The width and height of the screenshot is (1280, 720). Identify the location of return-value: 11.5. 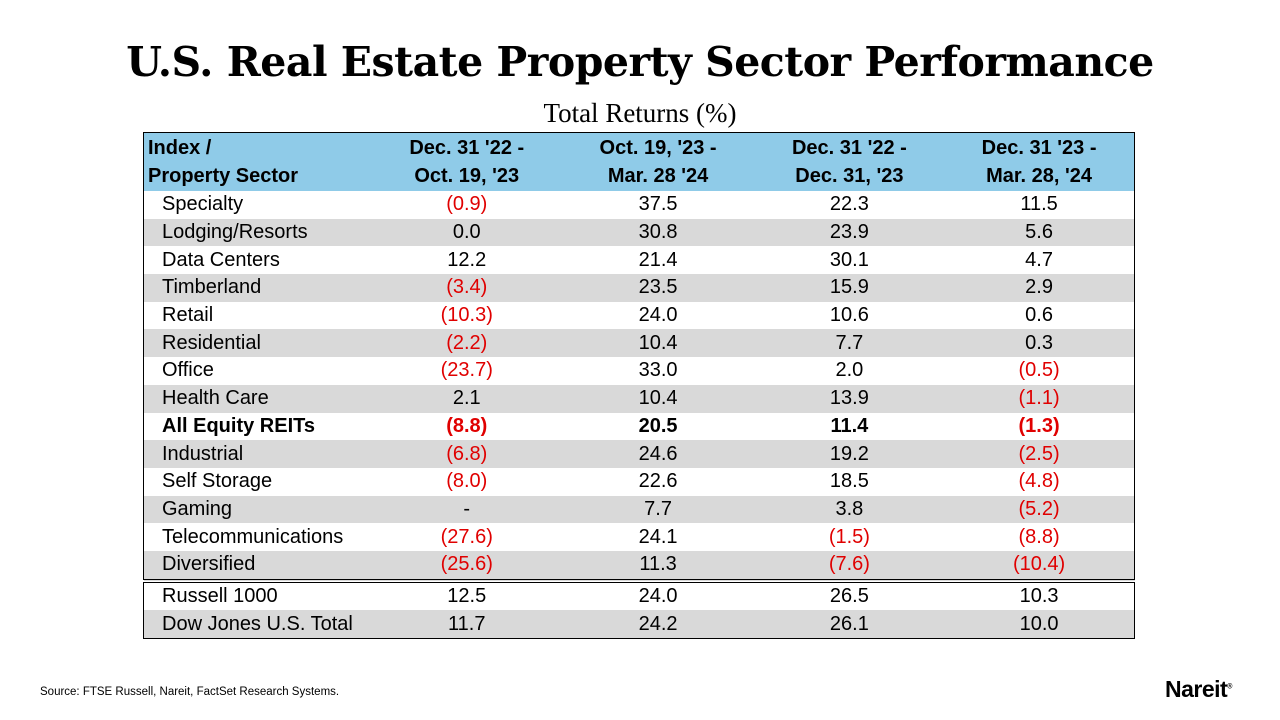
(1039, 204).